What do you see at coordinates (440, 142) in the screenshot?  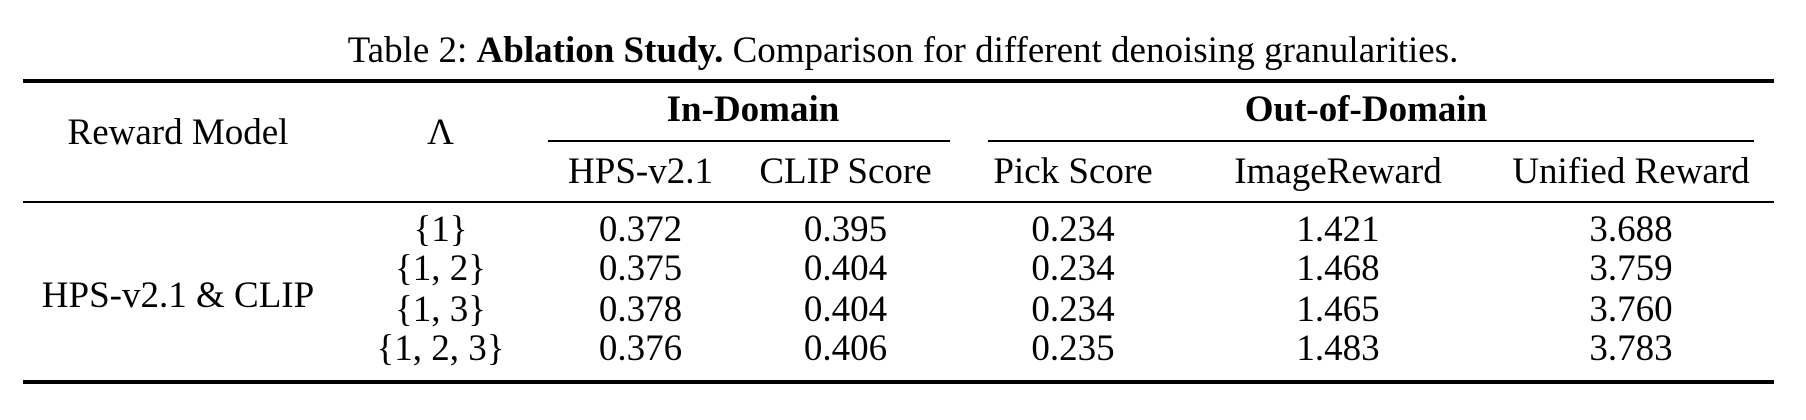 I see `col-header-lambda: Λ` at bounding box center [440, 142].